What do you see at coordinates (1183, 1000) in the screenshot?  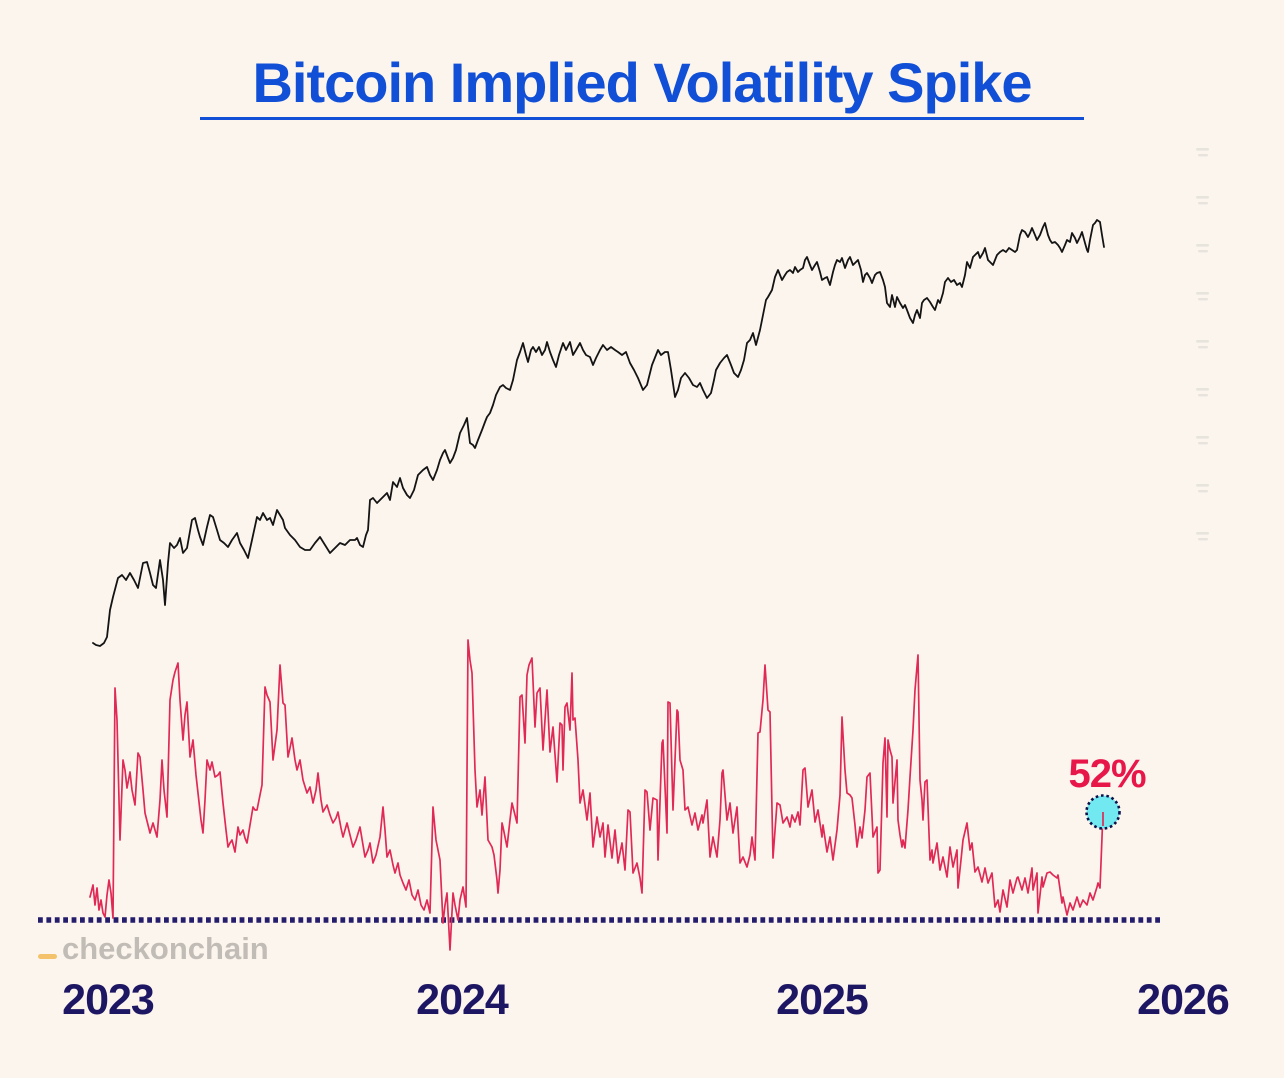 I see `x-axis-label-2026: 2026` at bounding box center [1183, 1000].